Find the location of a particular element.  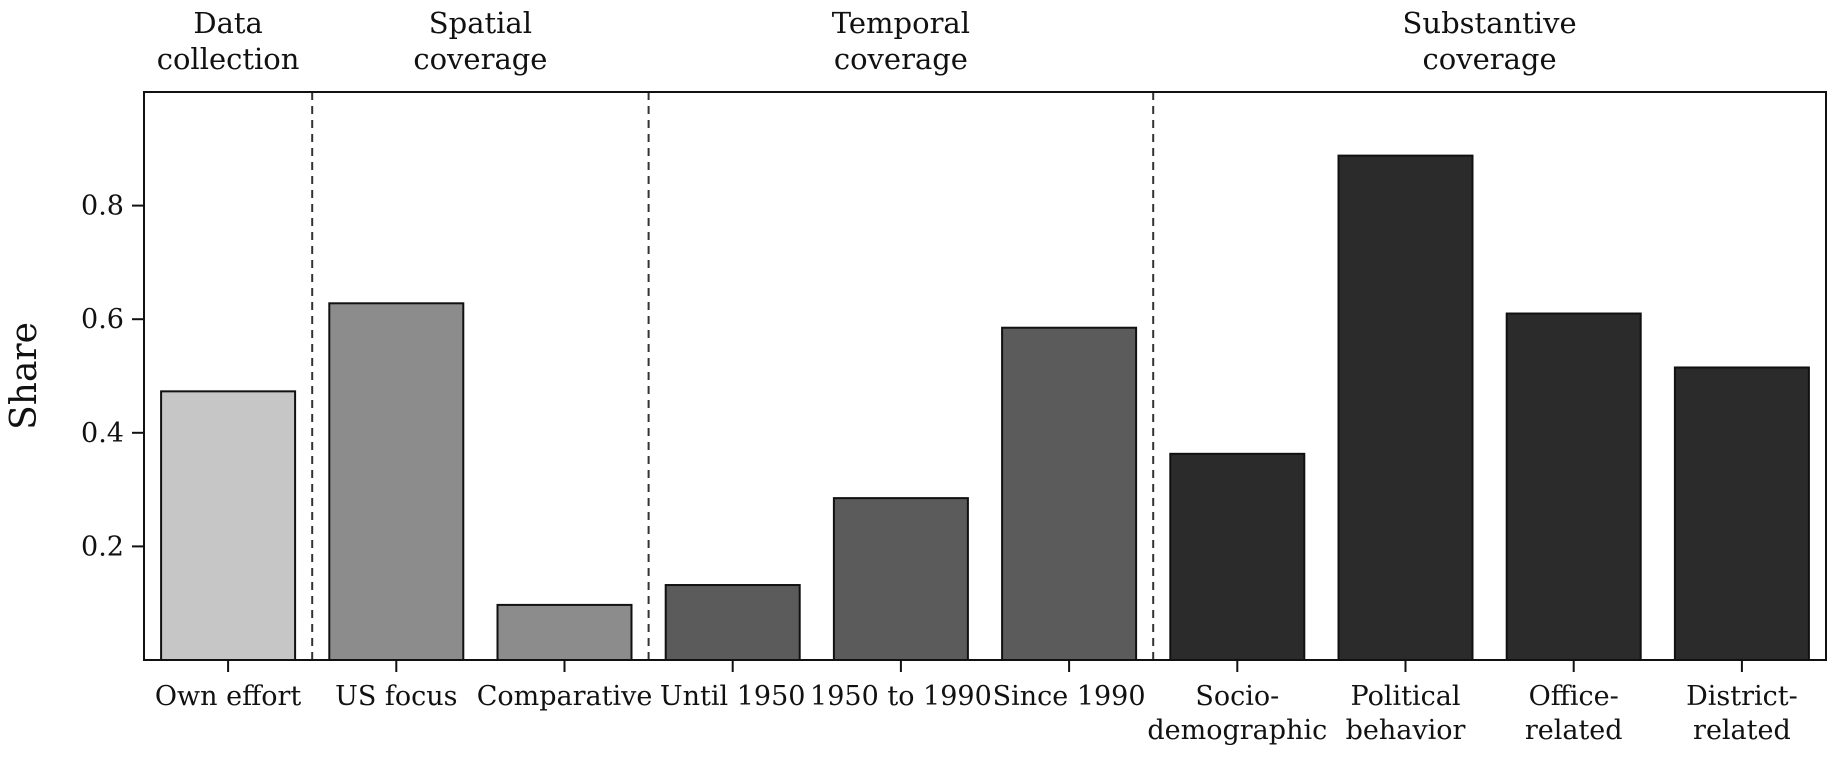

bar-district-related is located at coordinates (1741, 513).